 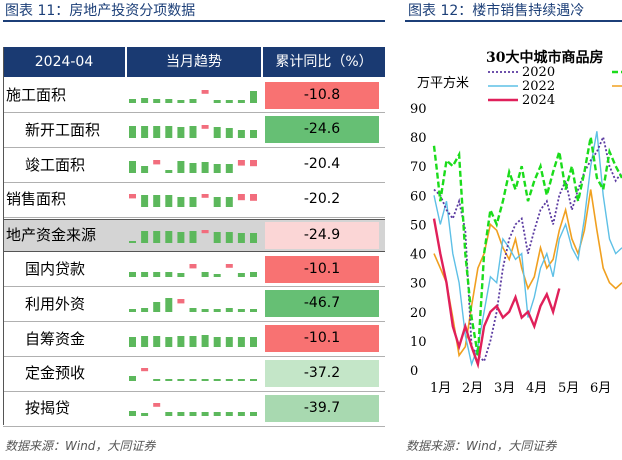 I want to click on yoy-value: -39.7, so click(x=322, y=408).